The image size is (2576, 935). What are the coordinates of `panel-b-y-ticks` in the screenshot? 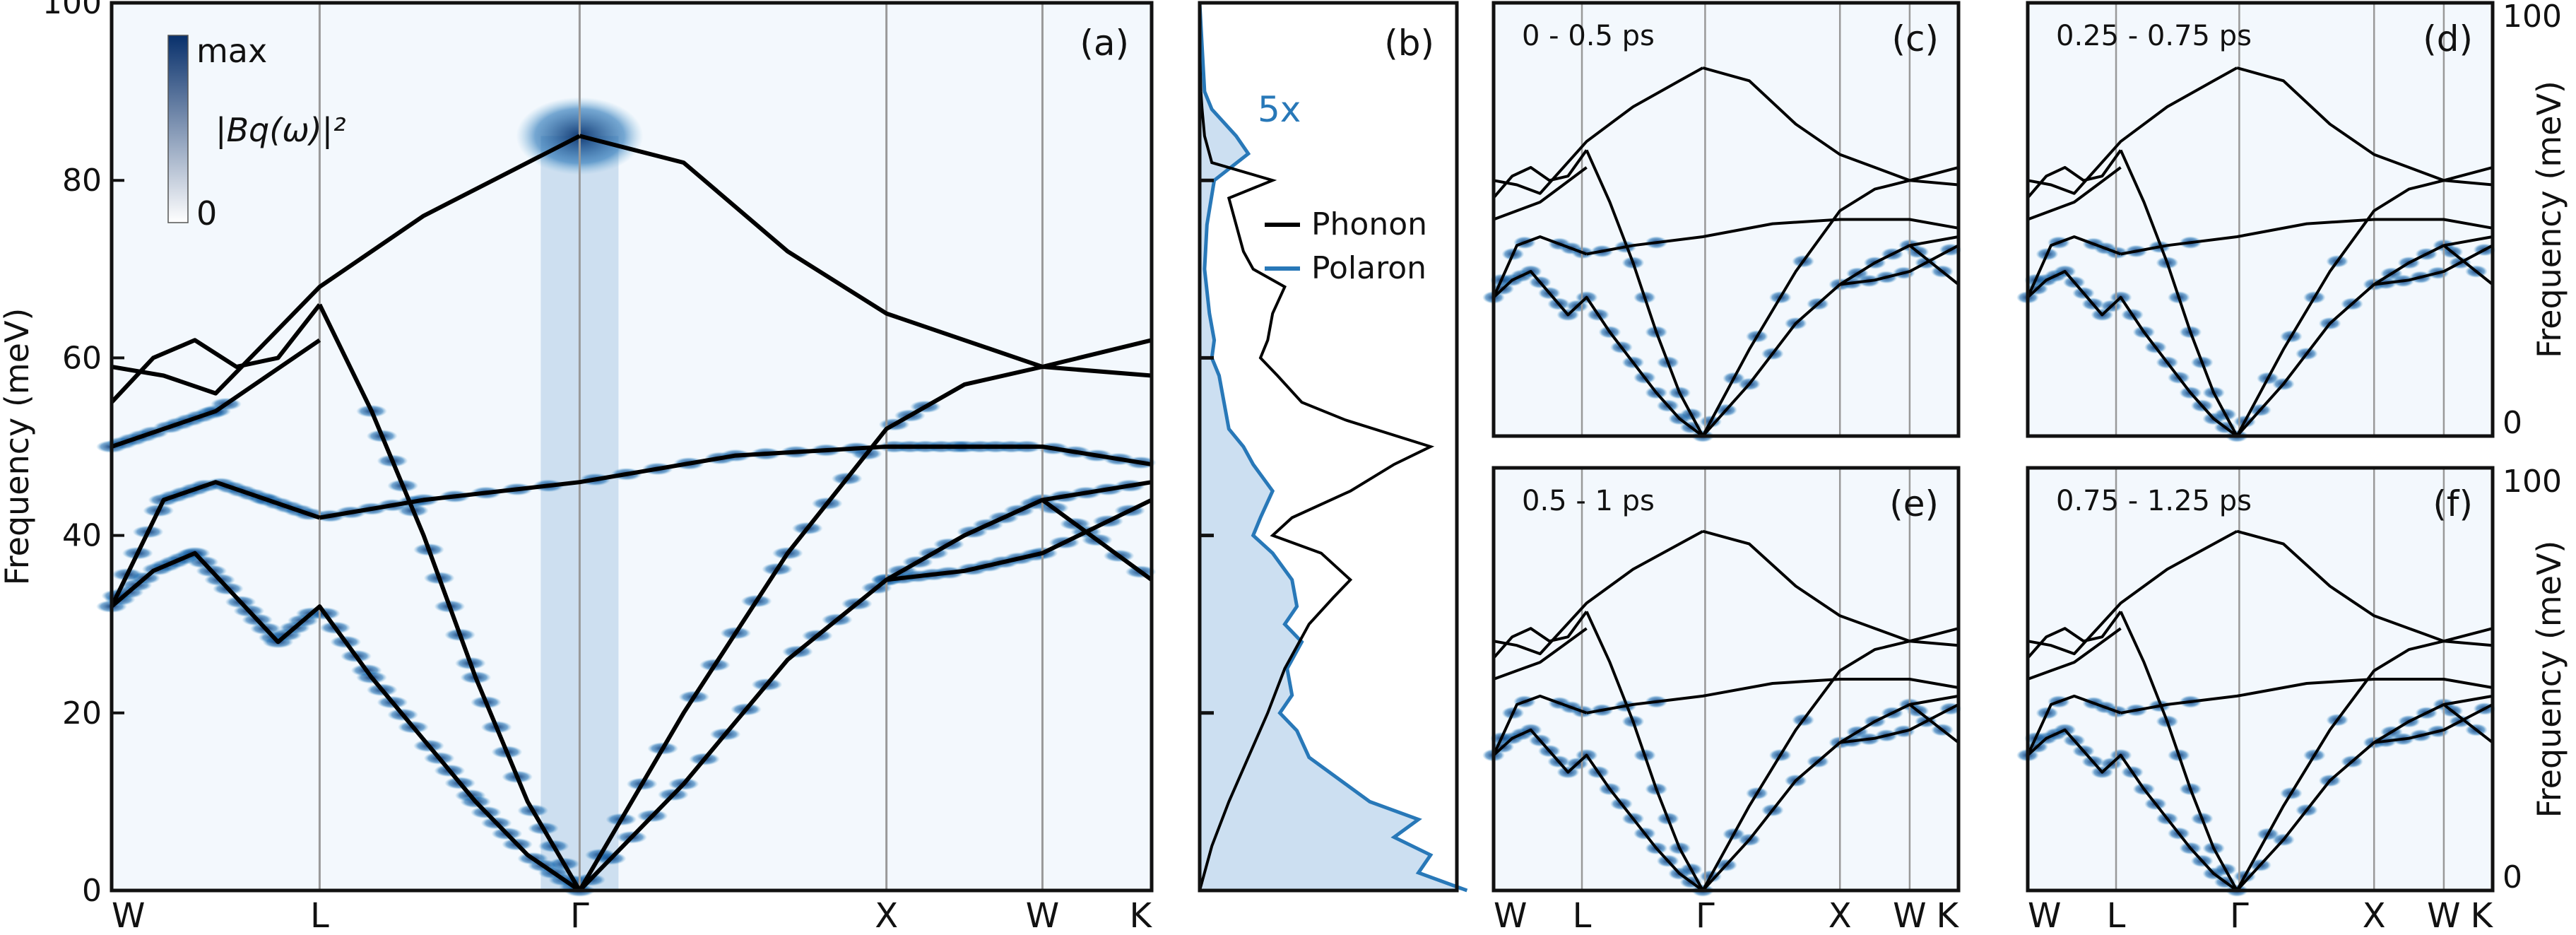 It's located at (1207, 447).